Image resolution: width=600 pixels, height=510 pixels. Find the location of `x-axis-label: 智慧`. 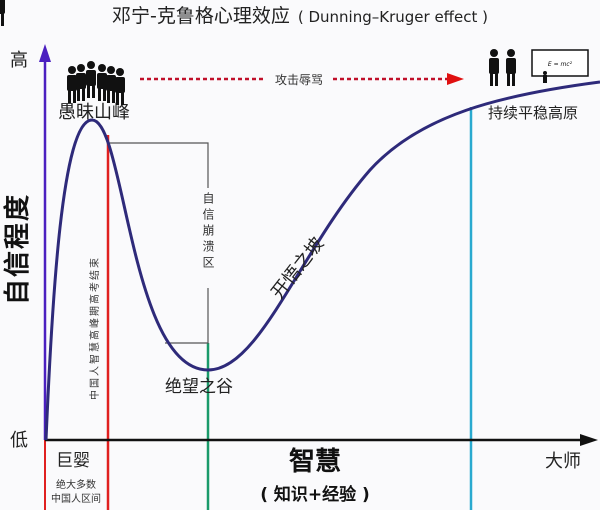

x-axis-label: 智慧 is located at coordinates (315, 462).